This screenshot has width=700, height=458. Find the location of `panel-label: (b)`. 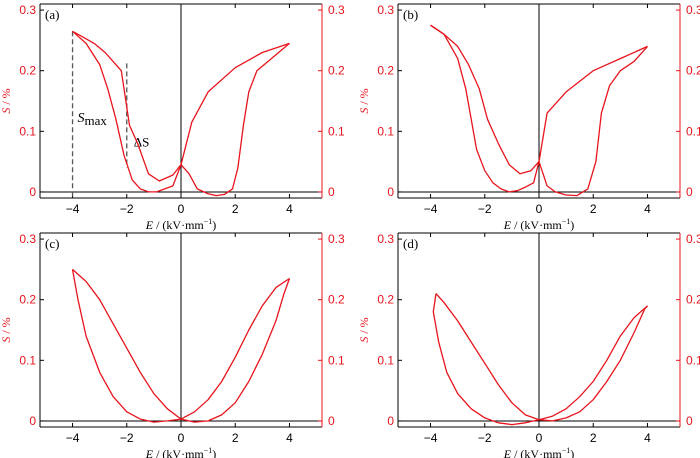

panel-label: (b) is located at coordinates (410, 14).